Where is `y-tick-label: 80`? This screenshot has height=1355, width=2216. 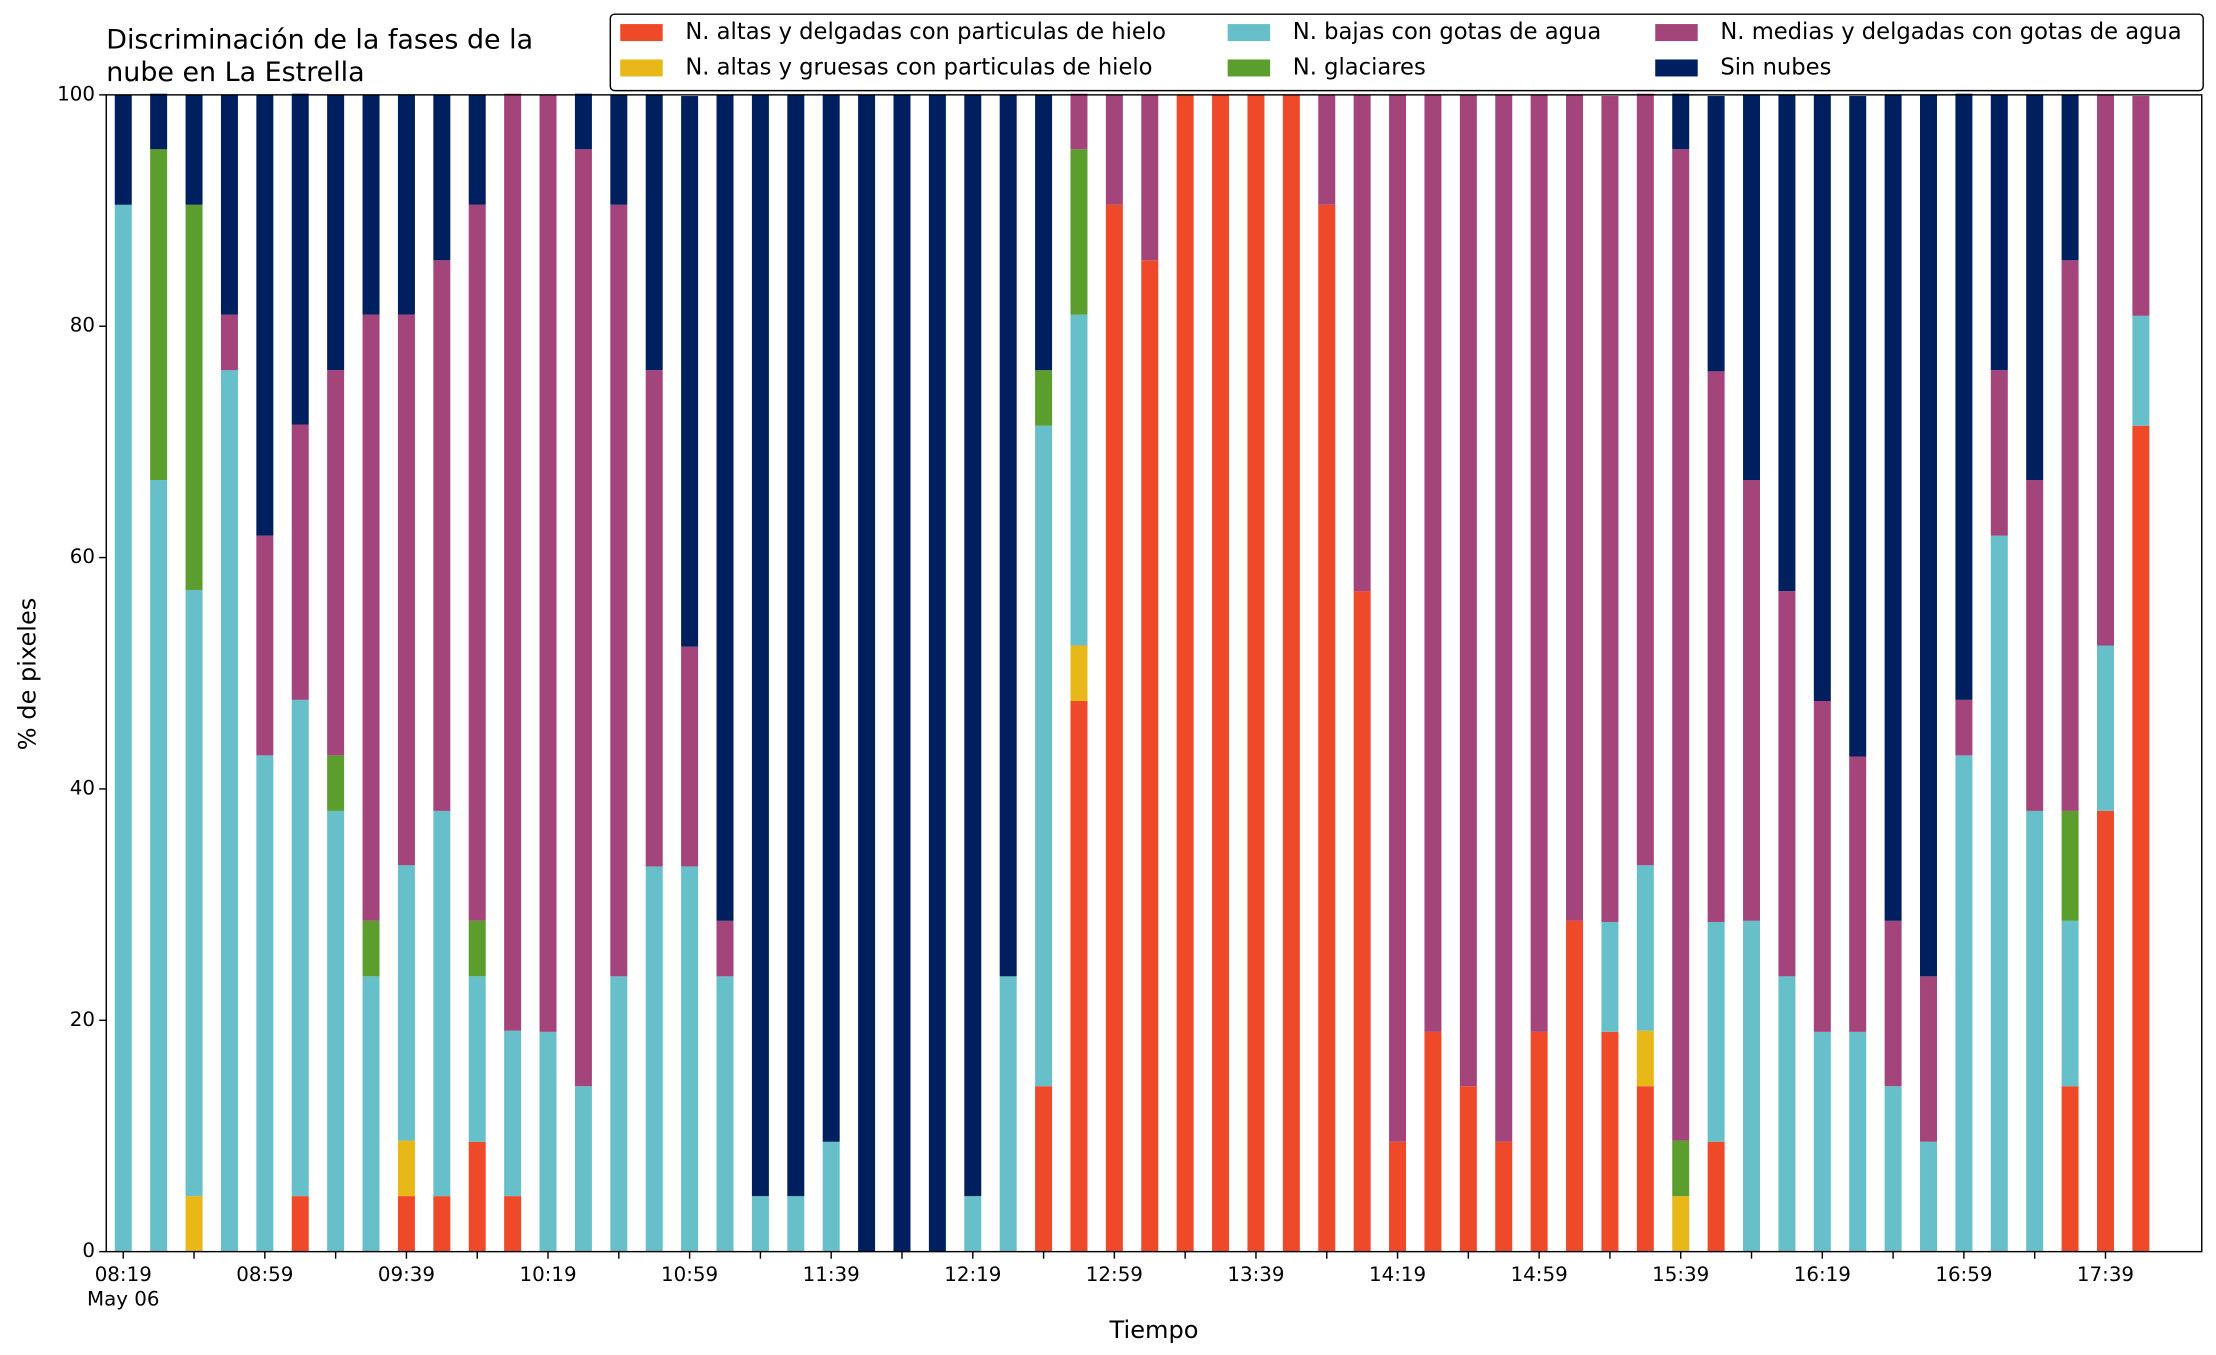
y-tick-label: 80 is located at coordinates (82, 325).